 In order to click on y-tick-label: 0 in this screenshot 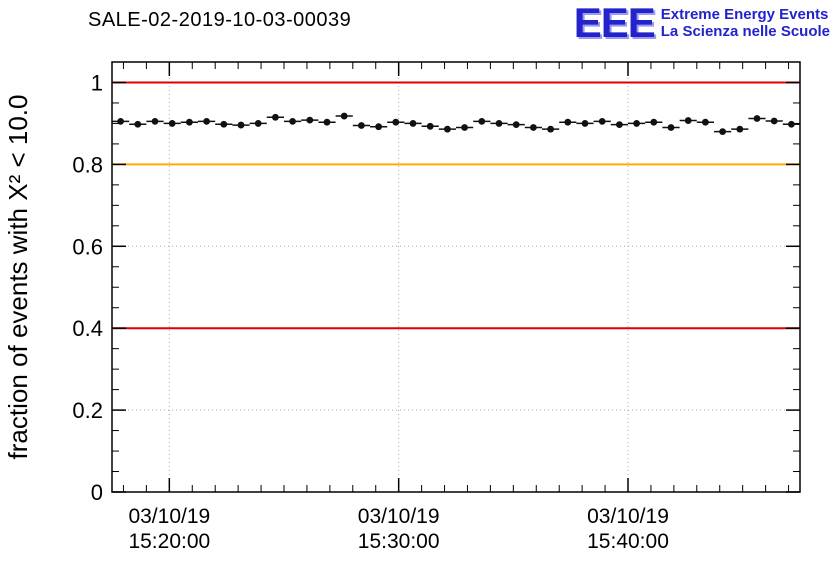, I will do `click(97, 492)`.